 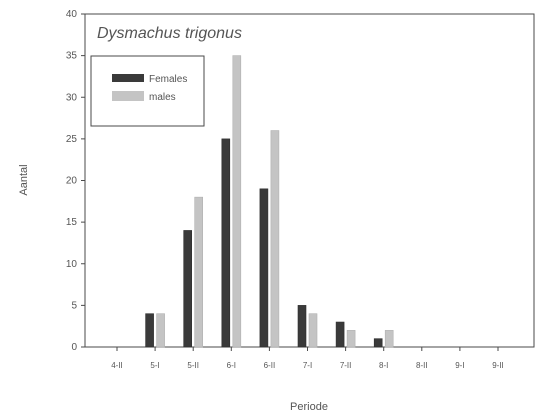 I want to click on y-tick-label: 10, so click(x=72, y=264).